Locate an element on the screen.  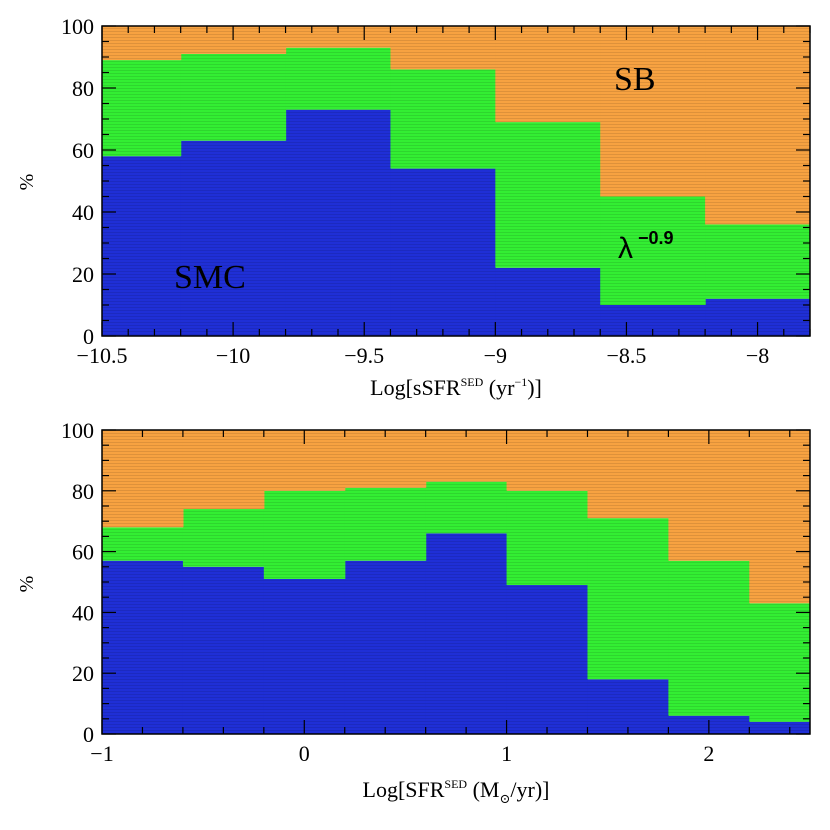
x-tick-label: −8.5 is located at coordinates (626, 355).